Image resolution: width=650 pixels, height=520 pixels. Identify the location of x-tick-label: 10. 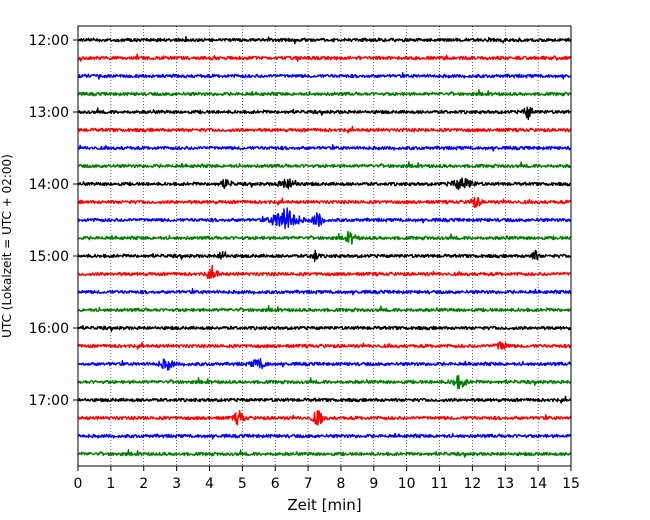
(407, 484).